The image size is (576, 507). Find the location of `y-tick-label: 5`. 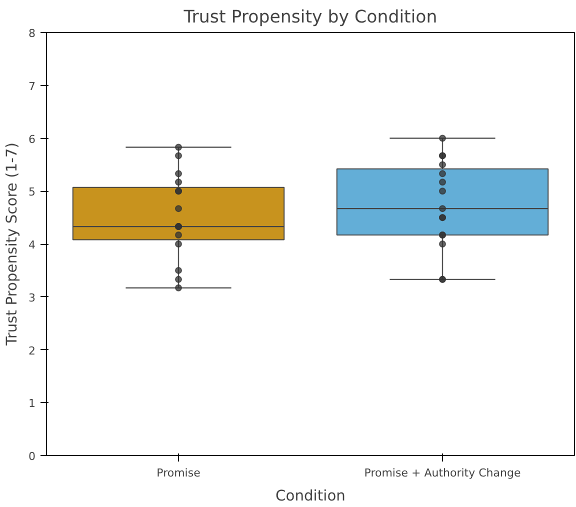

y-tick-label: 5 is located at coordinates (32, 192).